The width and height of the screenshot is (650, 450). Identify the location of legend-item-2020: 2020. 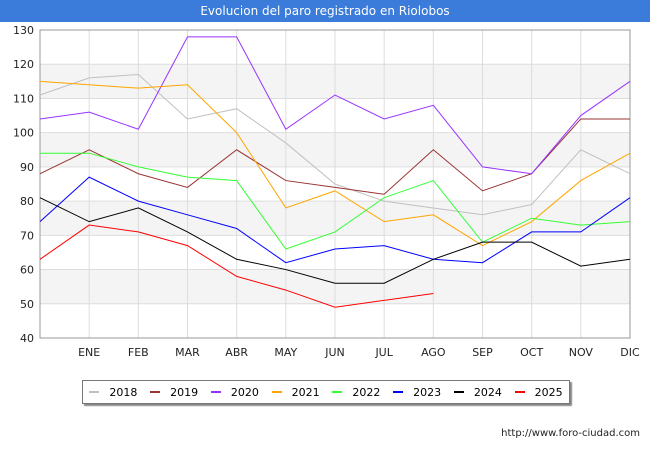
(234, 392).